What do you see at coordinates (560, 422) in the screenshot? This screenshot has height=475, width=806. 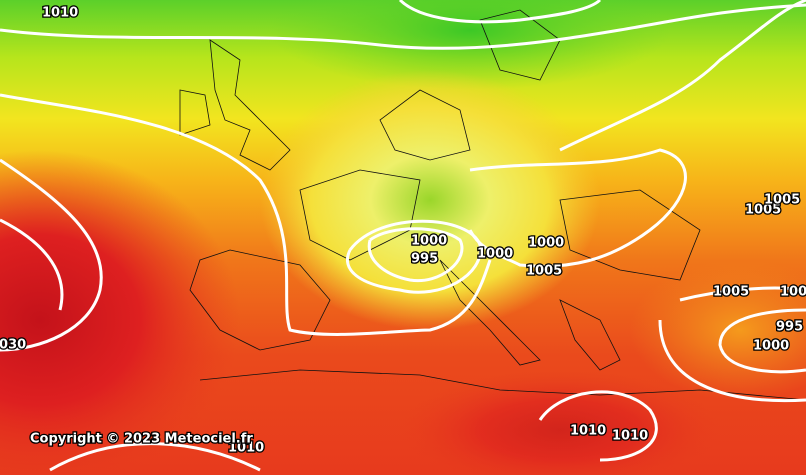 I see `high-africa` at bounding box center [560, 422].